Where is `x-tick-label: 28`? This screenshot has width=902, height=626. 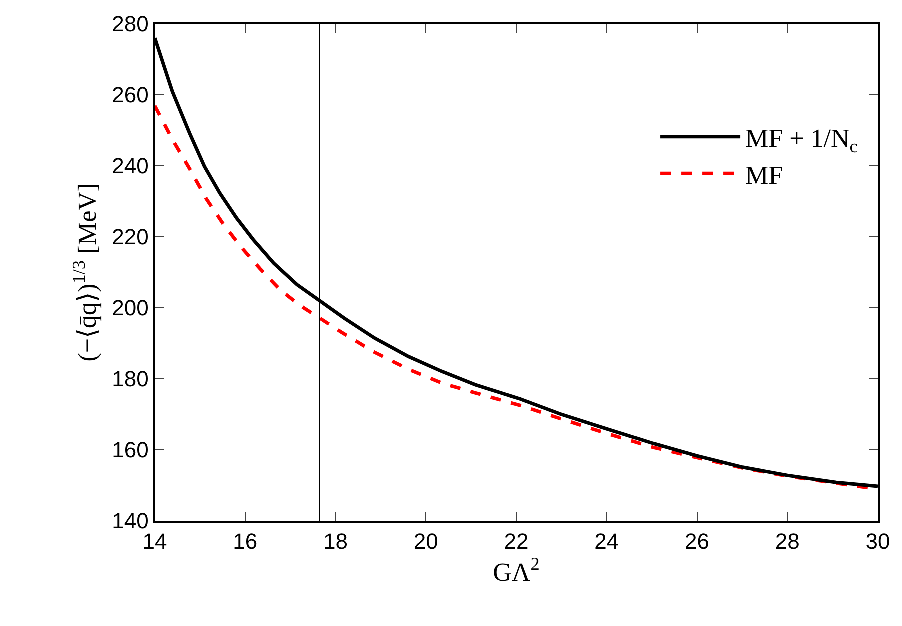
x-tick-label: 28 is located at coordinates (787, 541).